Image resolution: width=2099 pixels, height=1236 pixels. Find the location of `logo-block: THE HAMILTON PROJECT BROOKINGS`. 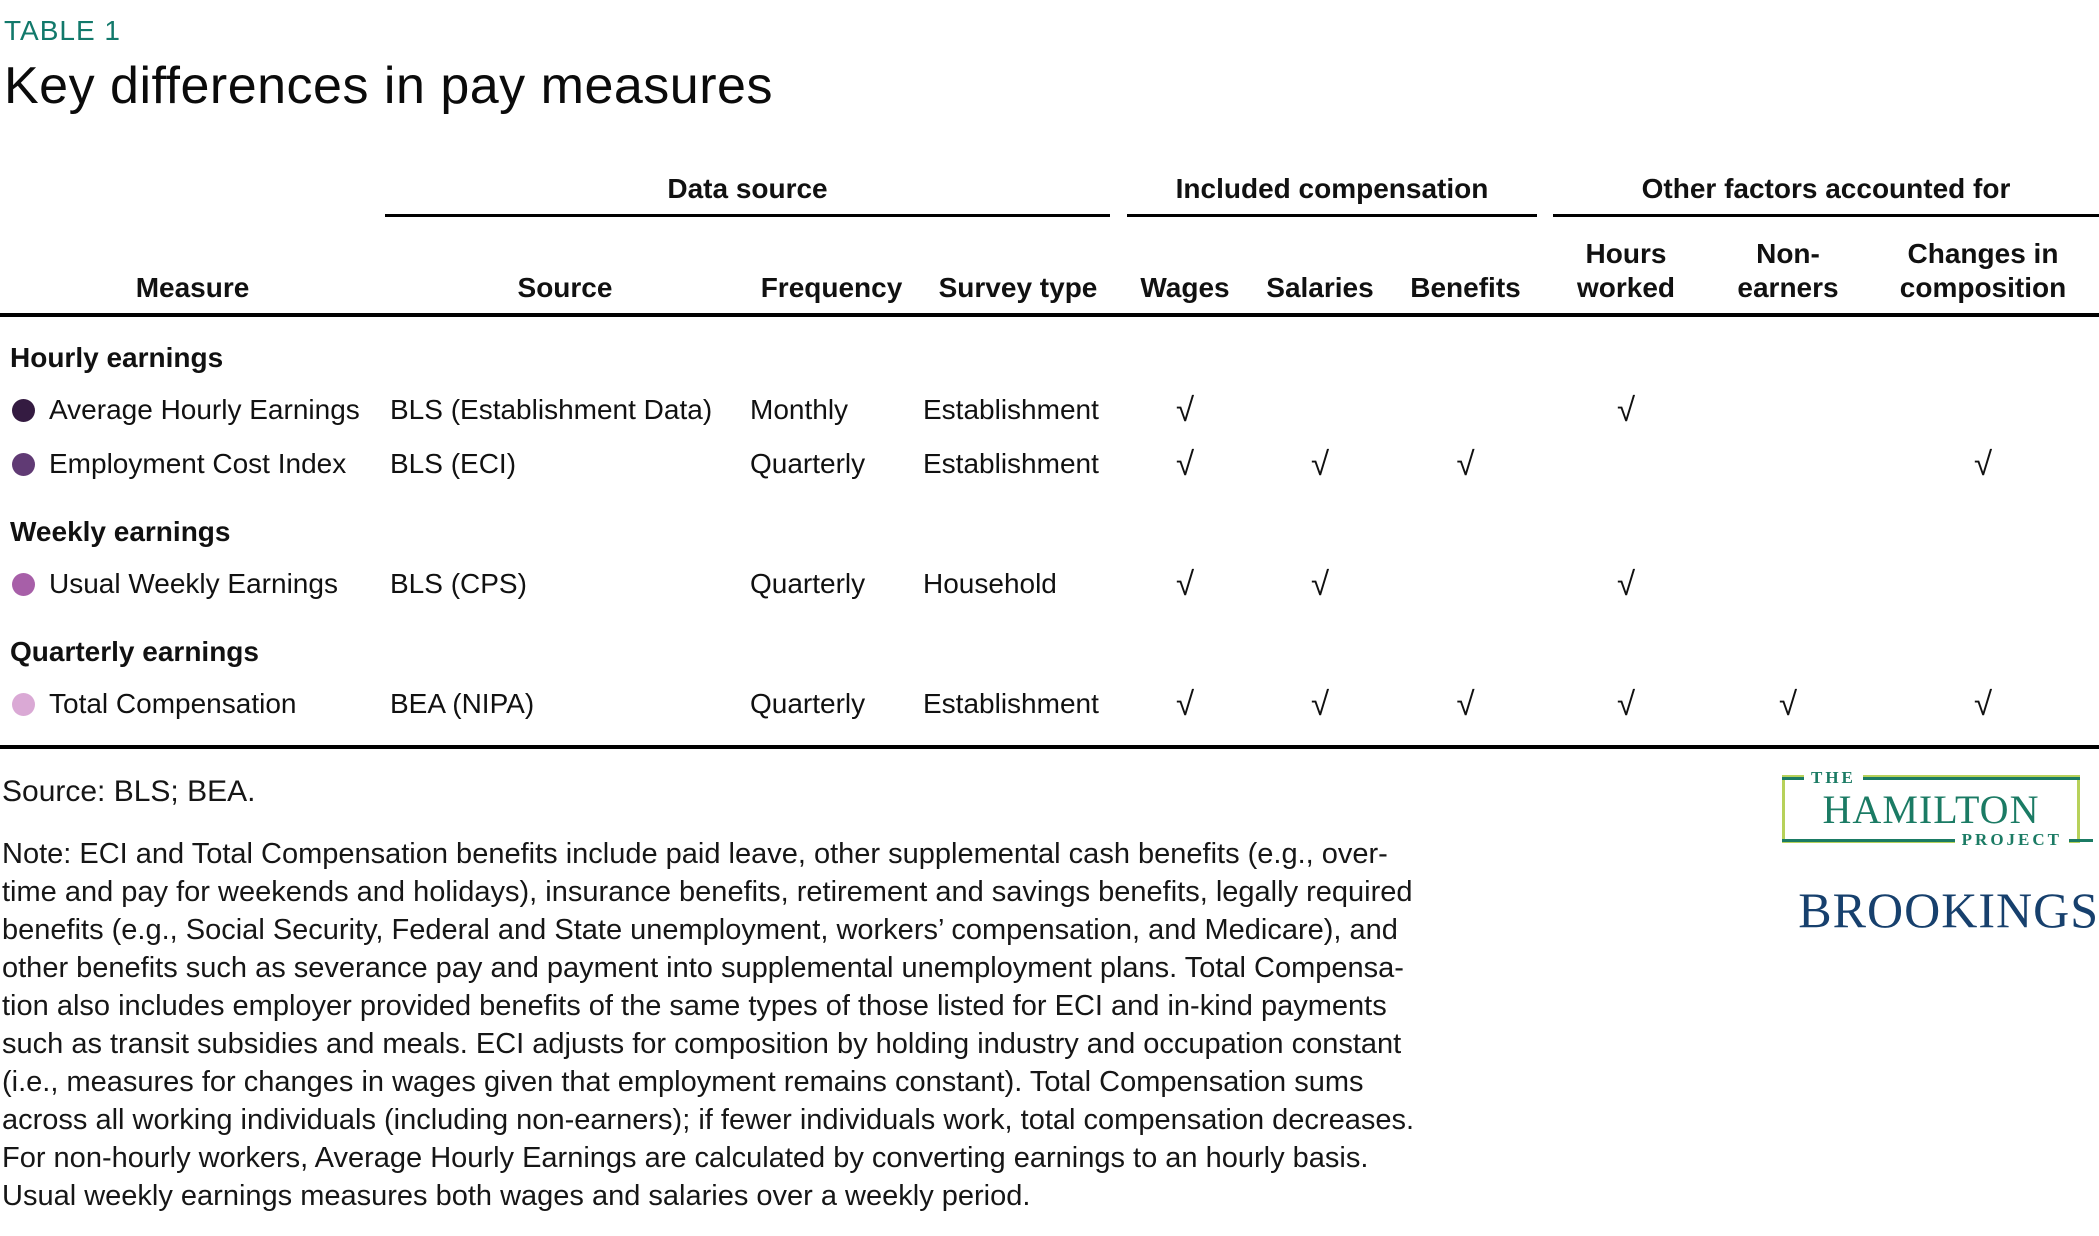

logo-block: THE HAMILTON PROJECT BROOKINGS is located at coordinates (1940, 991).